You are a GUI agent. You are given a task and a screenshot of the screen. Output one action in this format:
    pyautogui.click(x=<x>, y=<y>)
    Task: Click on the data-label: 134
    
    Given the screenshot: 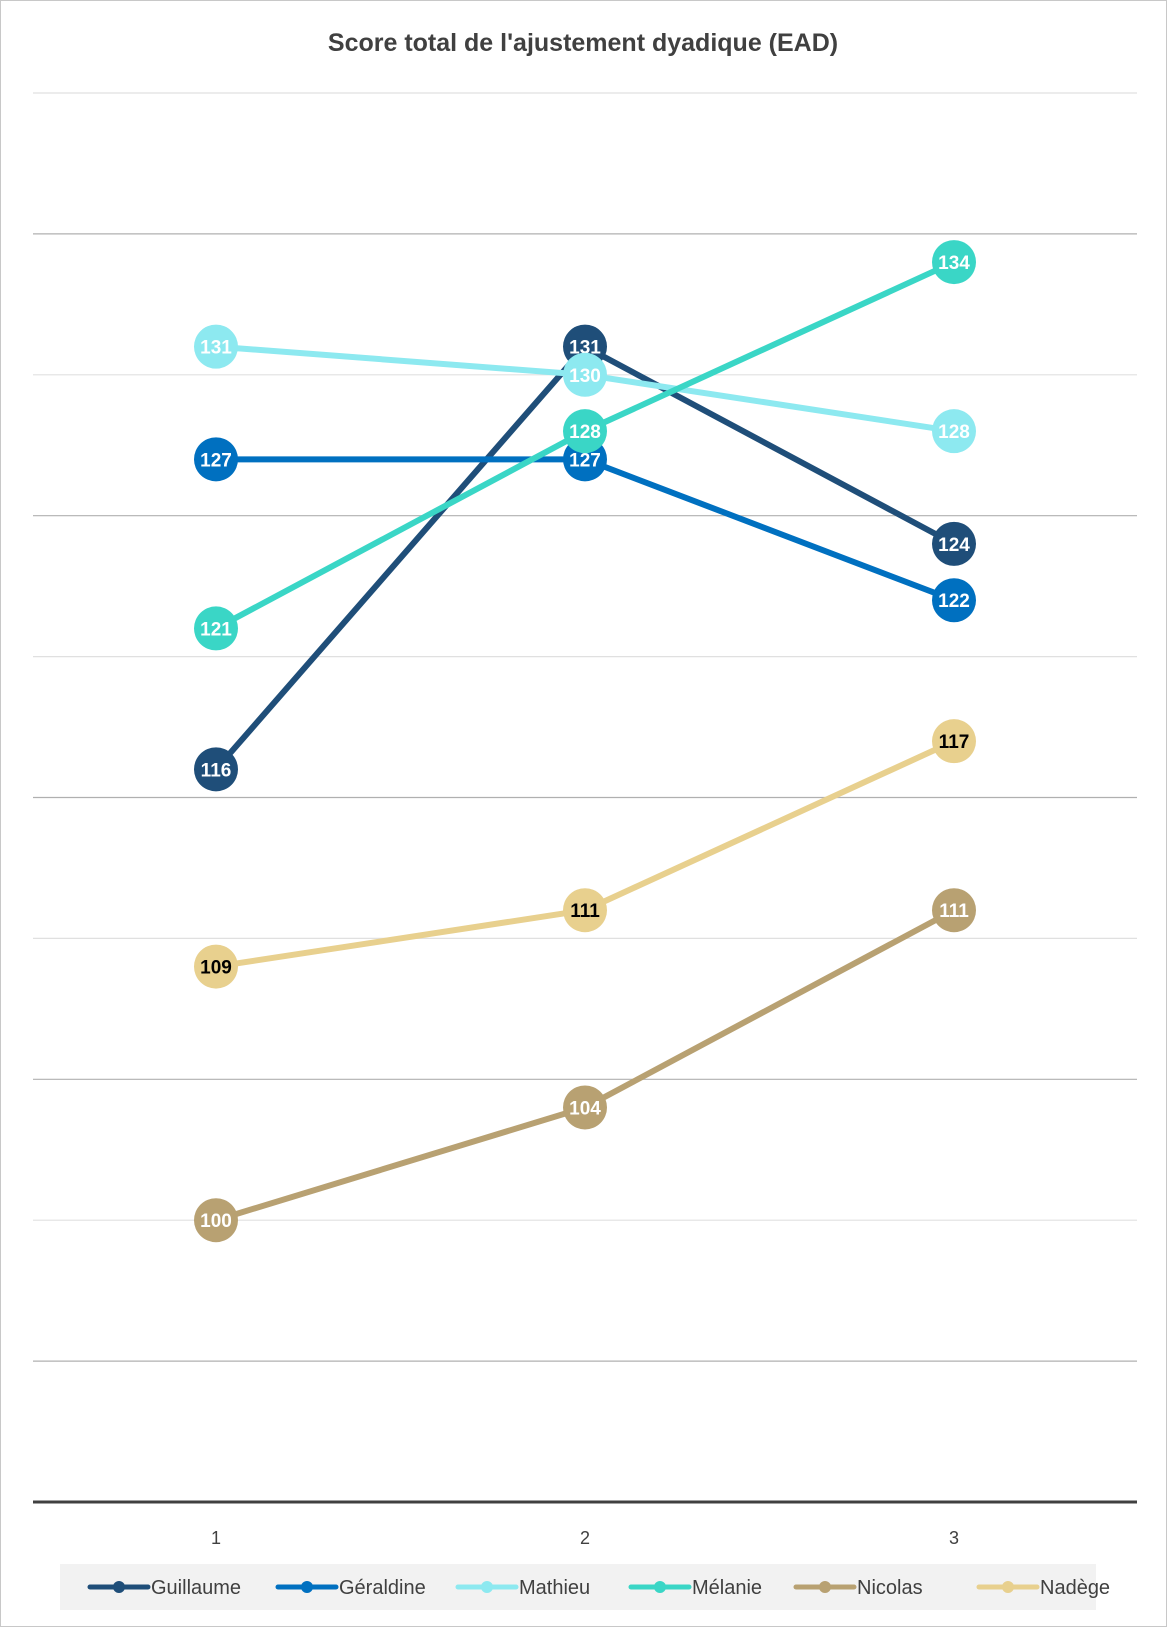 What is the action you would take?
    pyautogui.click(x=954, y=263)
    